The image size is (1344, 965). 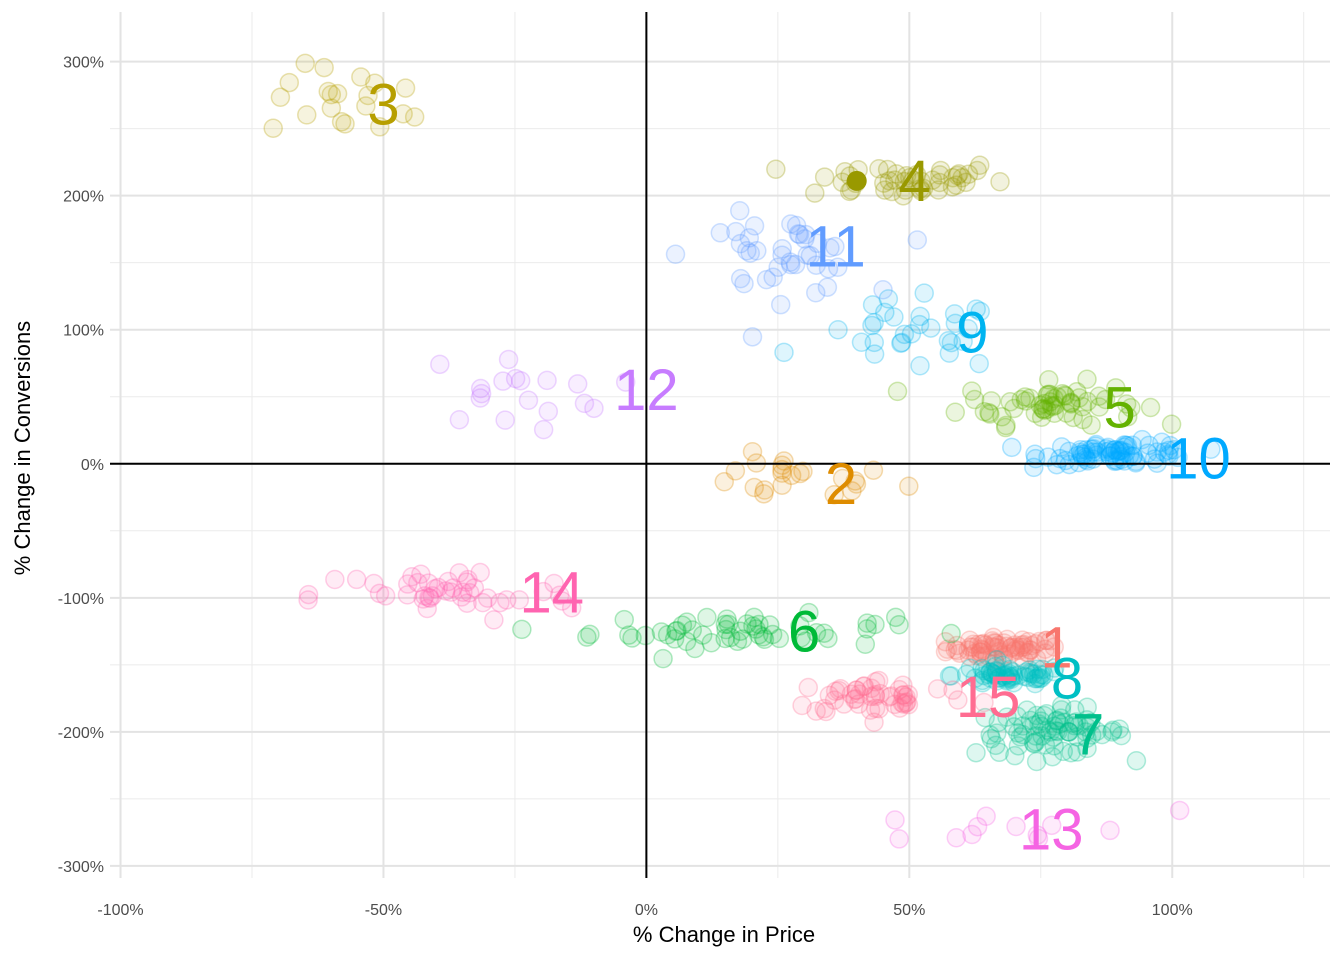 What do you see at coordinates (724, 934) in the screenshot?
I see `x-axis-label: % Change in Price` at bounding box center [724, 934].